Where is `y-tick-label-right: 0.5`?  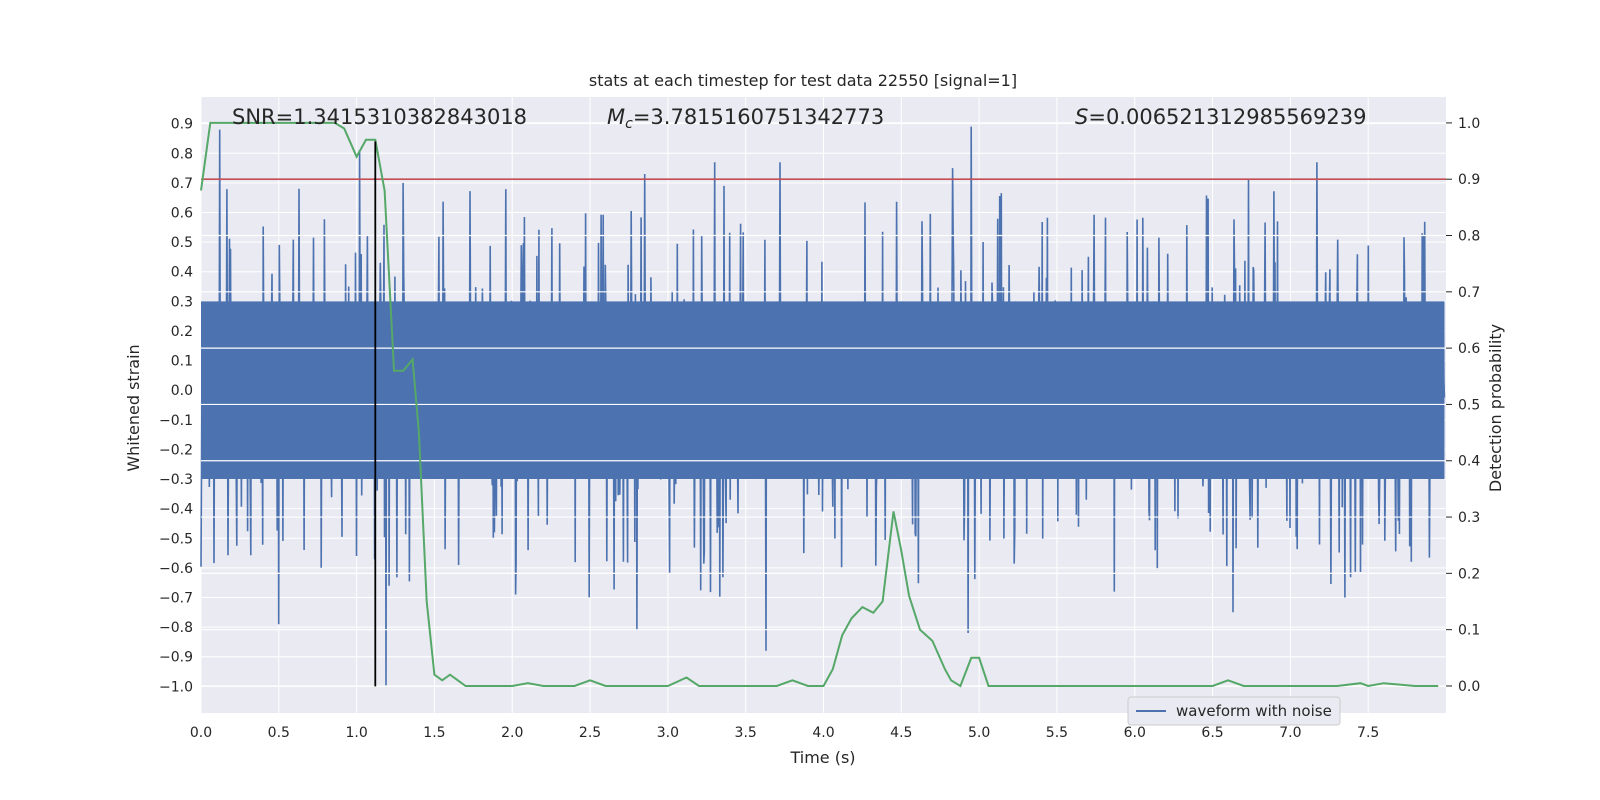
y-tick-label-right: 0.5 is located at coordinates (1469, 405).